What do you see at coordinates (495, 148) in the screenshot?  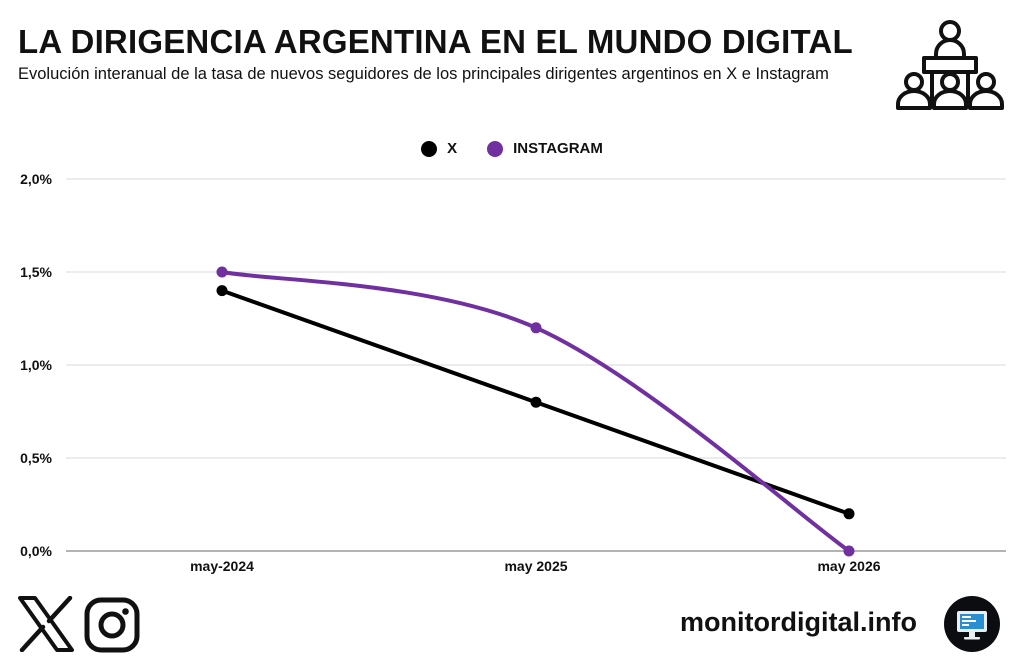 I see `legend-marker-instagram` at bounding box center [495, 148].